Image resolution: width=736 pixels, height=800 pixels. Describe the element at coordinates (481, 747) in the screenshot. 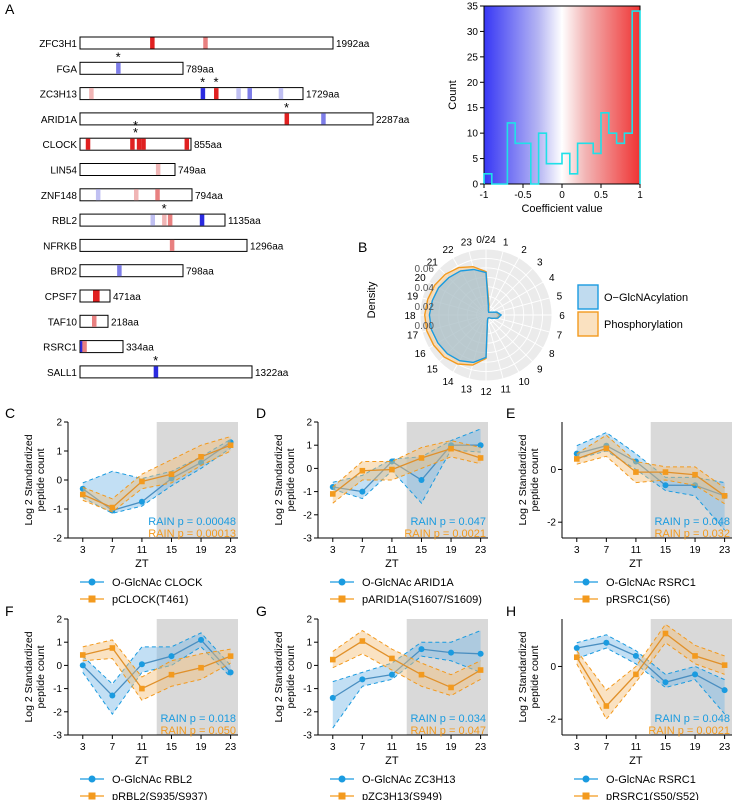

I see `x-tick-label: 23` at that location.